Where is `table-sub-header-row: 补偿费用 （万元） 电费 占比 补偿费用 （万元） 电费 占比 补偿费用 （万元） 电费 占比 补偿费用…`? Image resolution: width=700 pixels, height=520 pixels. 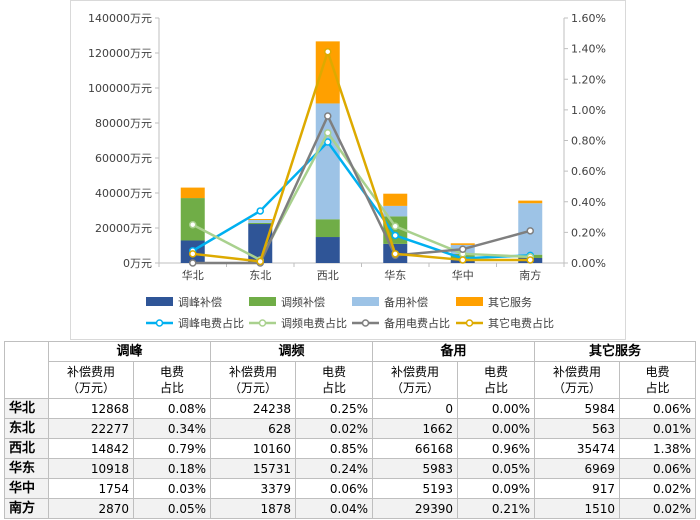 table-sub-header-row: 补偿费用 （万元） 电费 占比 补偿费用 （万元） 电费 占比 补偿费用 （万元） 电费 占比 补偿费用… is located at coordinates (351, 380).